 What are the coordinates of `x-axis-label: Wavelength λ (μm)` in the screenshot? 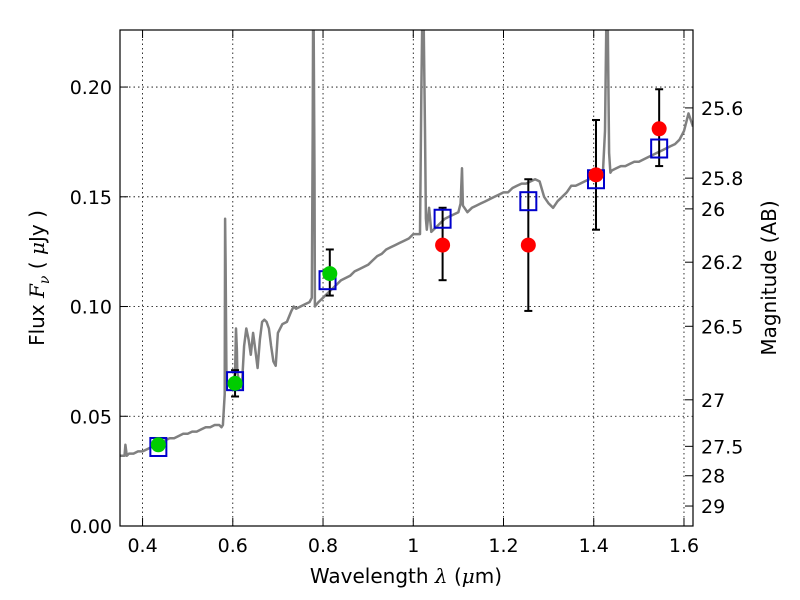 It's located at (406, 576).